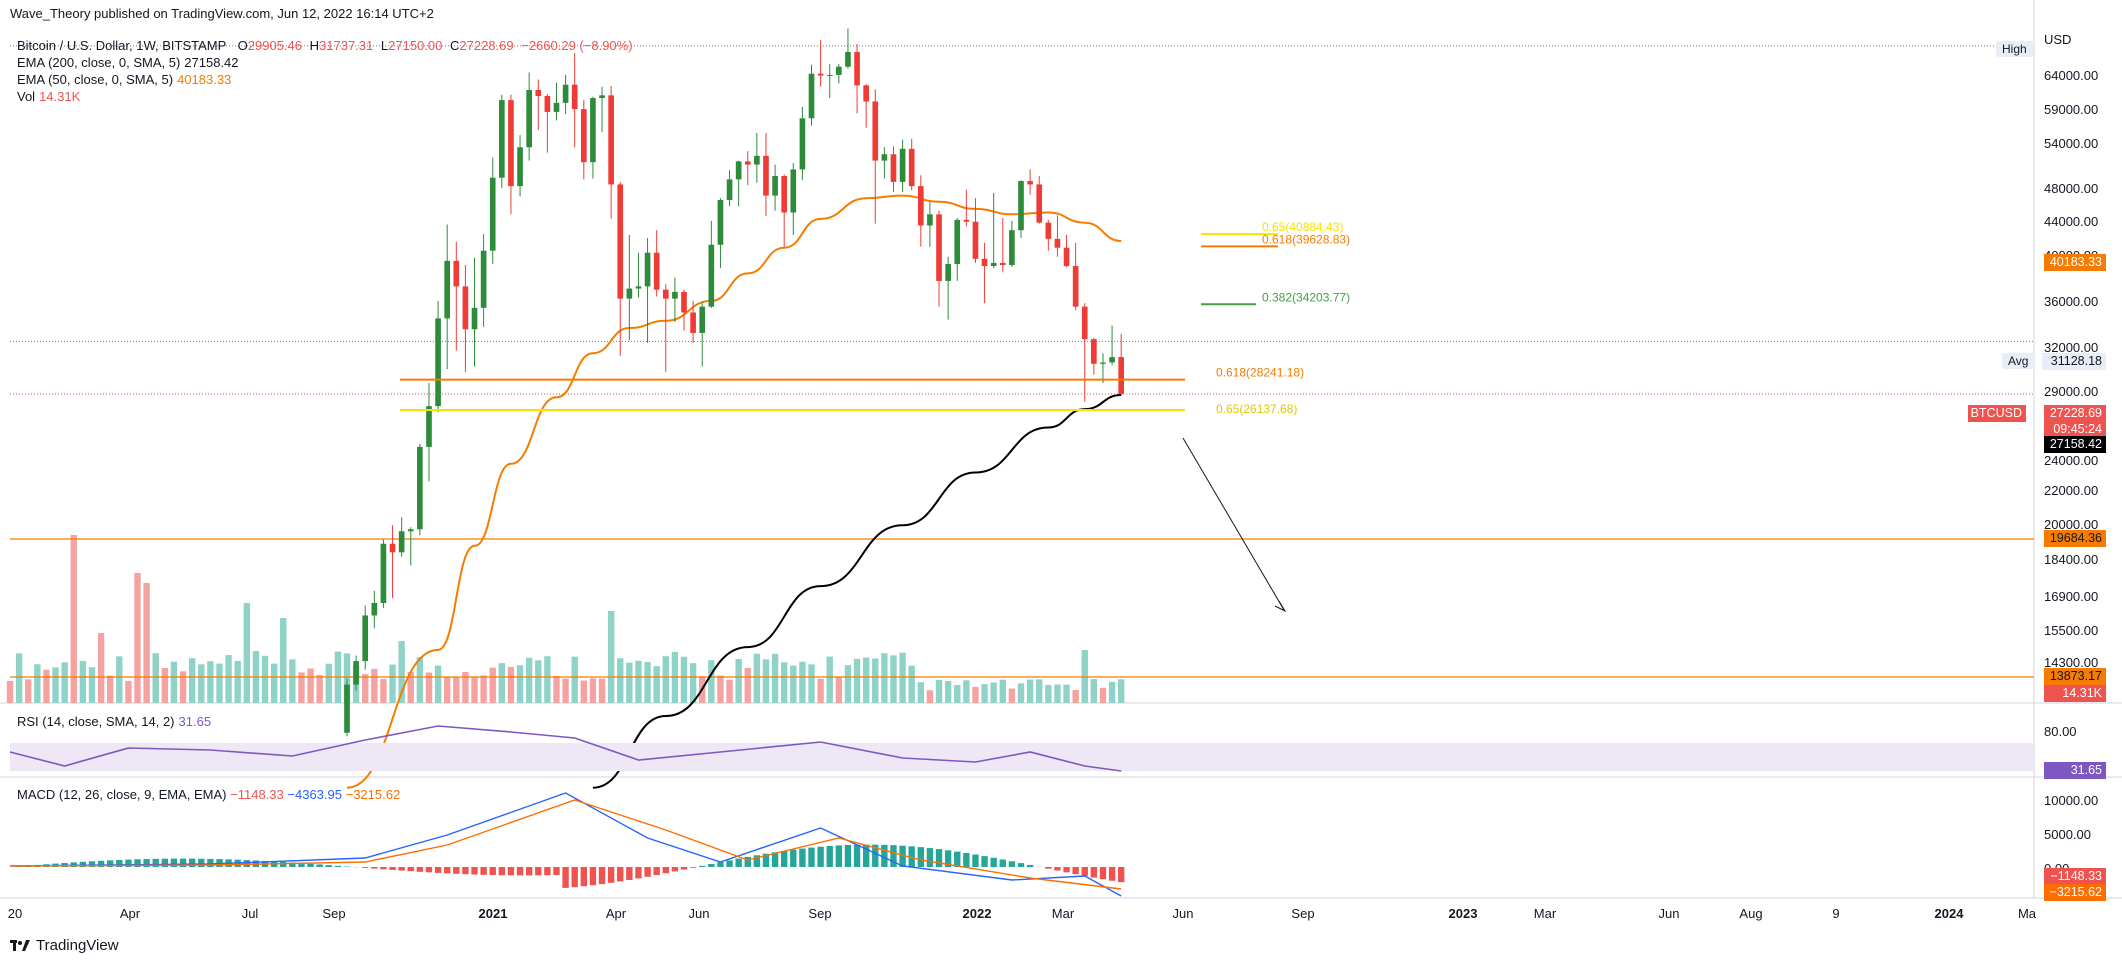 This screenshot has height=962, width=2122. Describe the element at coordinates (128, 62) in the screenshot. I see `ema200-legend: EMA (200, close, 0, SMA, 5) 27158.42` at that location.